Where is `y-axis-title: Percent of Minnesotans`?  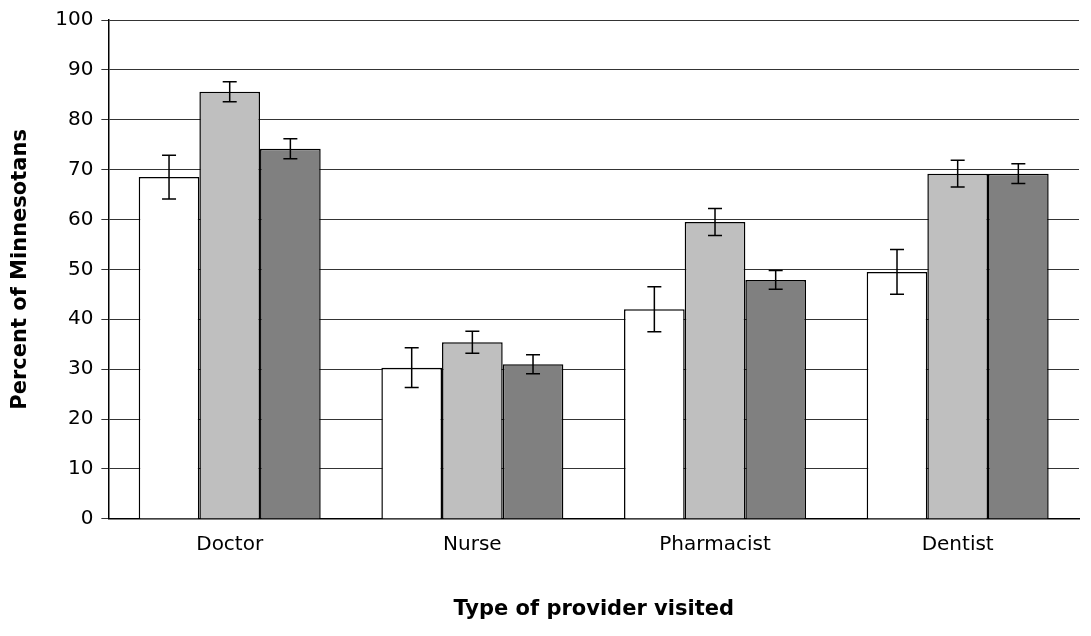
y-axis-title: Percent of Minnesotans is located at coordinates (19, 269).